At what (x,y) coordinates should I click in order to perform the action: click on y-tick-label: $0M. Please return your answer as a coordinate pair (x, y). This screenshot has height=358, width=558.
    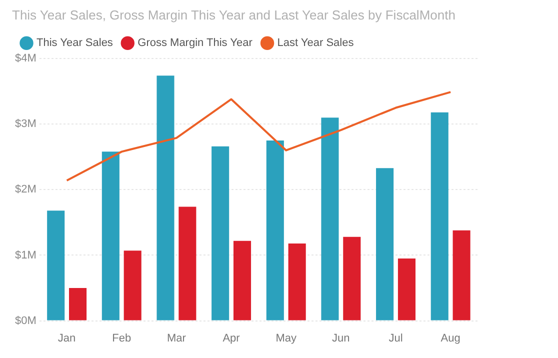
    Looking at the image, I should click on (25, 320).